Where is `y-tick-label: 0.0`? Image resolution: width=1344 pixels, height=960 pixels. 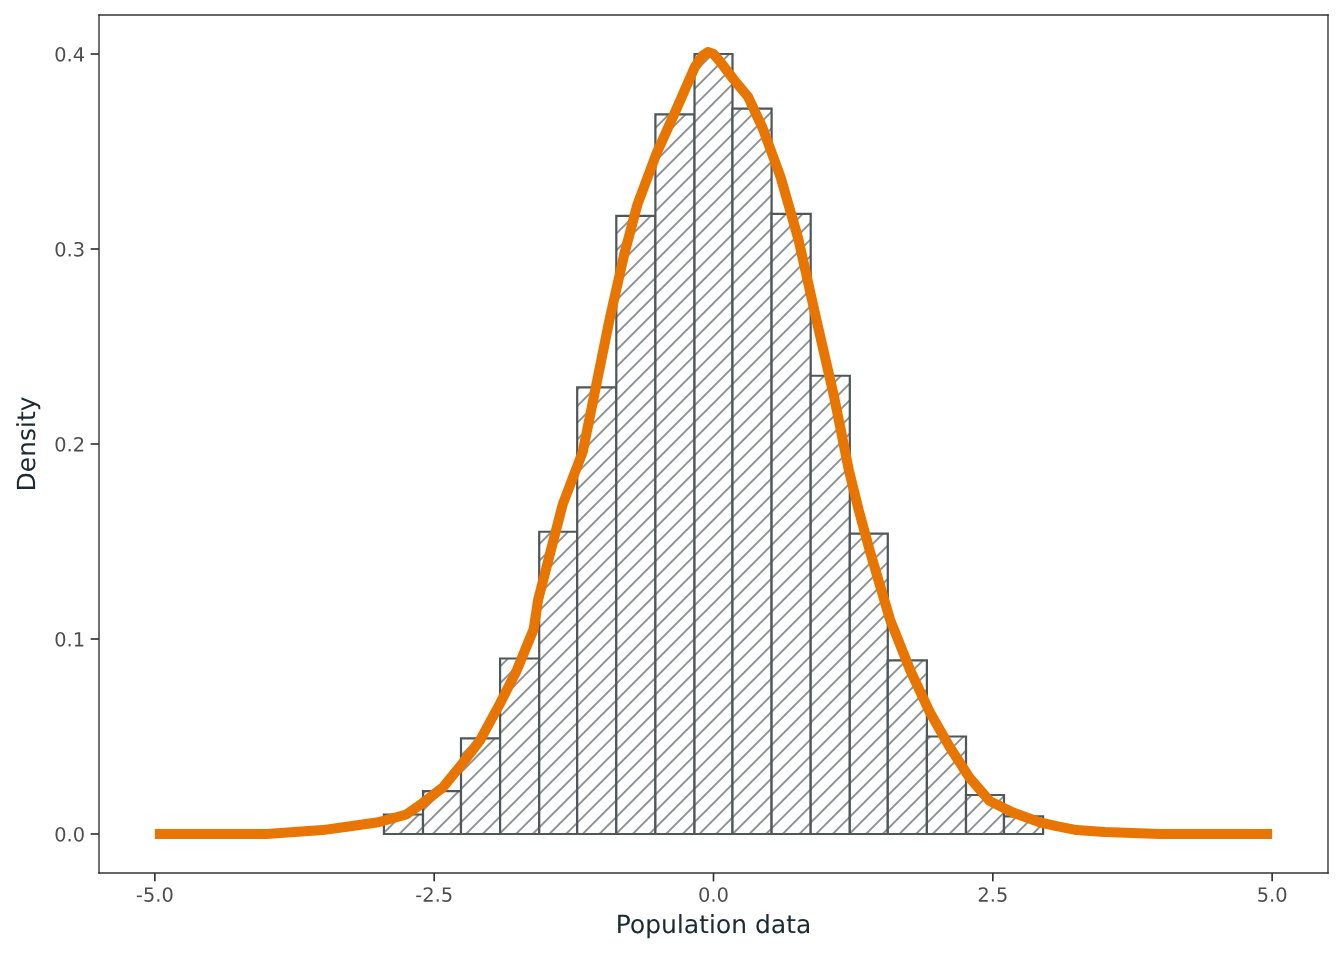
y-tick-label: 0.0 is located at coordinates (69, 834).